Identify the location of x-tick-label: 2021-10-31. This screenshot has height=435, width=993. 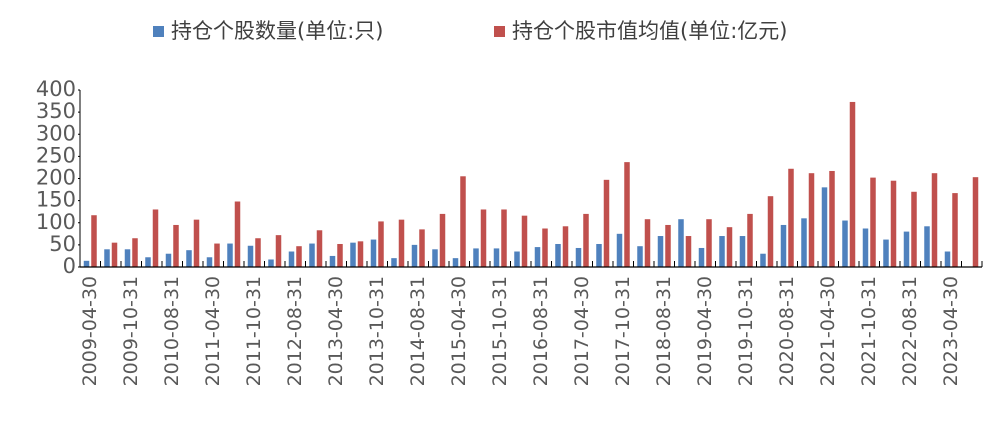
(869, 331).